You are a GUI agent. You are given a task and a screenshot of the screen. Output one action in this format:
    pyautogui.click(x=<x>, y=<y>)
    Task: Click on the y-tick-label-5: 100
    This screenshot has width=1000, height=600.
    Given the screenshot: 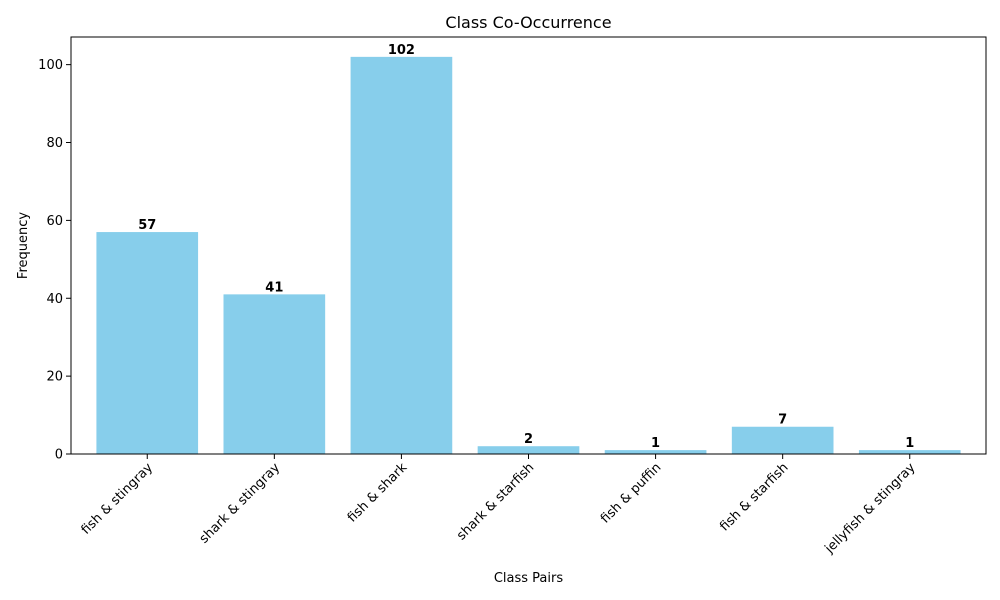 What is the action you would take?
    pyautogui.click(x=50, y=65)
    